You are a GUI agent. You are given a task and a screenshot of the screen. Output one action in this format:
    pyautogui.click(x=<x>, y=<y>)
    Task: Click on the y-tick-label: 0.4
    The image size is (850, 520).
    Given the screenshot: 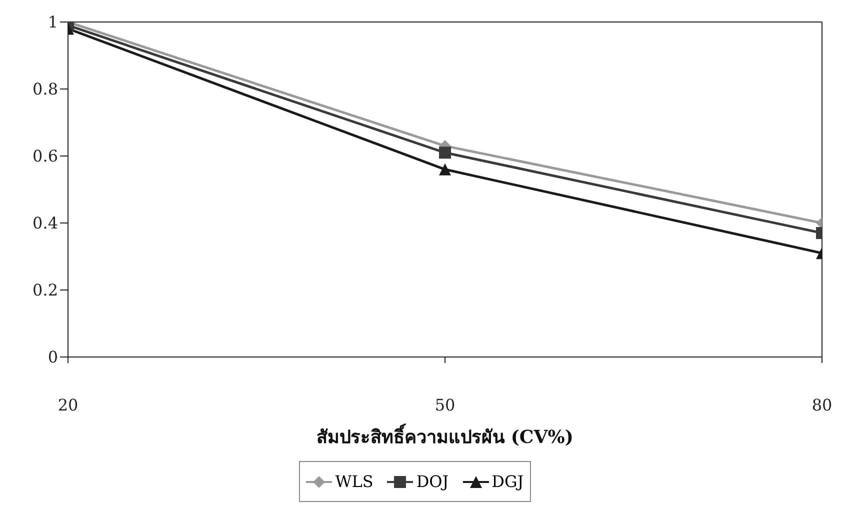 What is the action you would take?
    pyautogui.click(x=45, y=223)
    